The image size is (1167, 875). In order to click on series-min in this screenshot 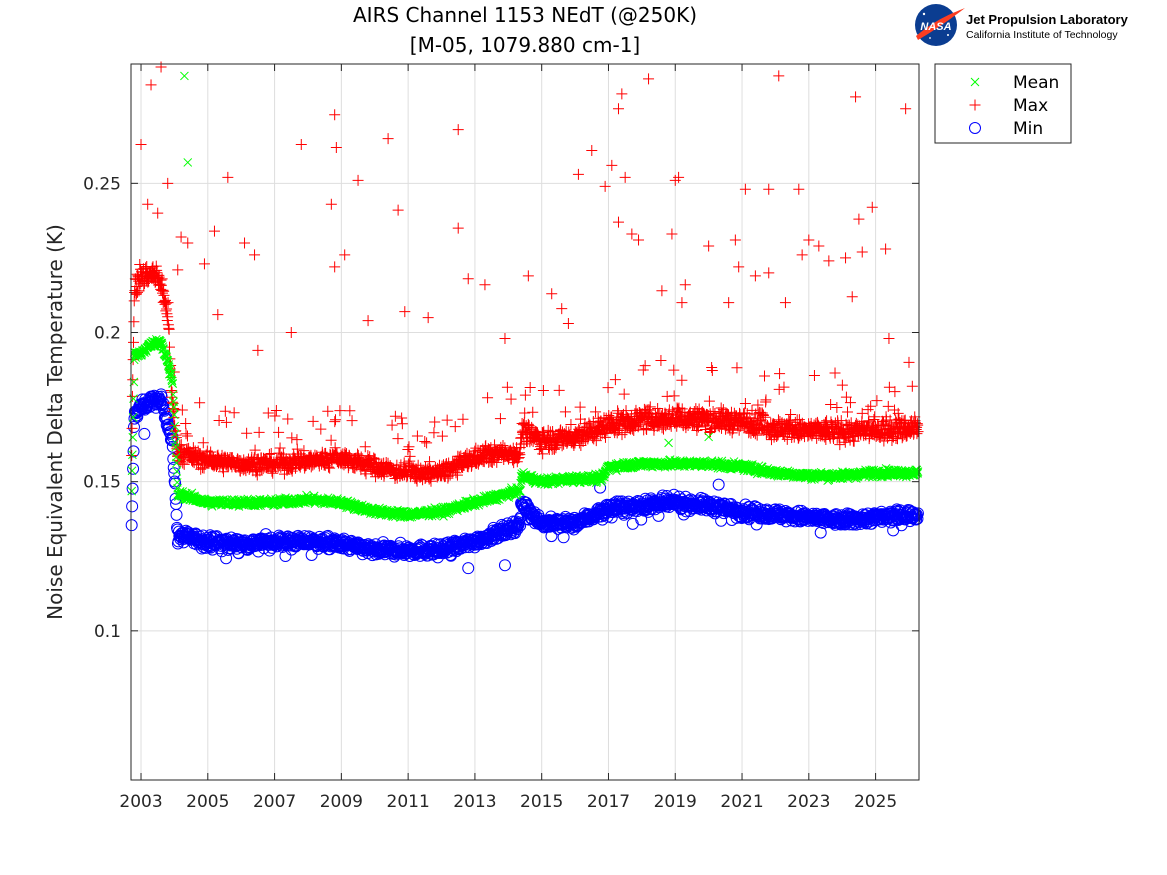, I will do `click(524, 481)`.